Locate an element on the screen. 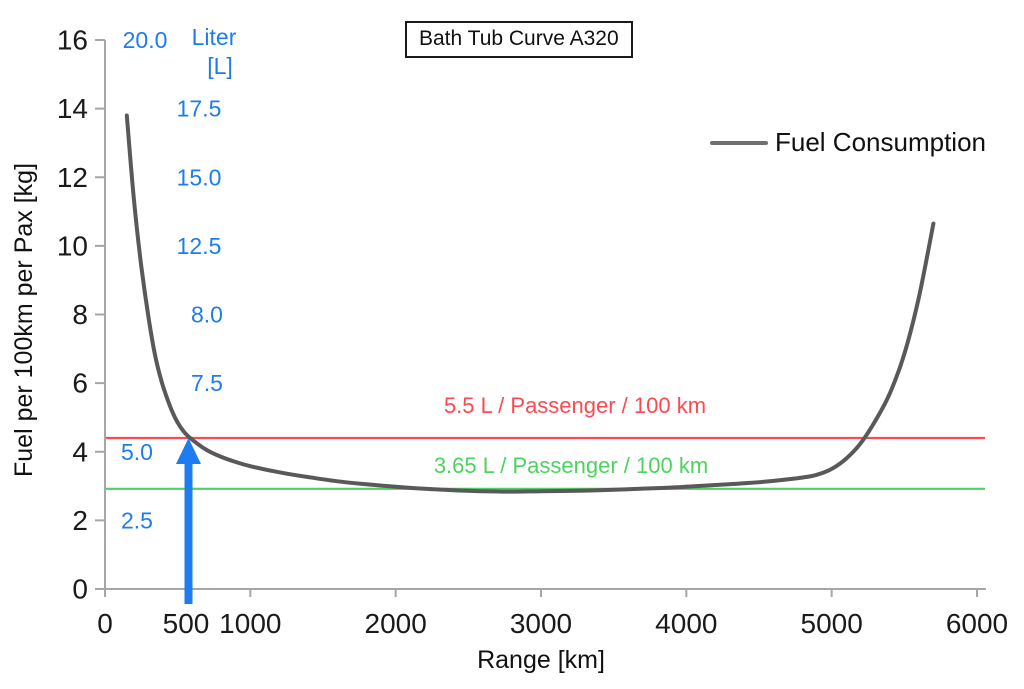 The image size is (1024, 689). x-tick-label: 3000 is located at coordinates (541, 623).